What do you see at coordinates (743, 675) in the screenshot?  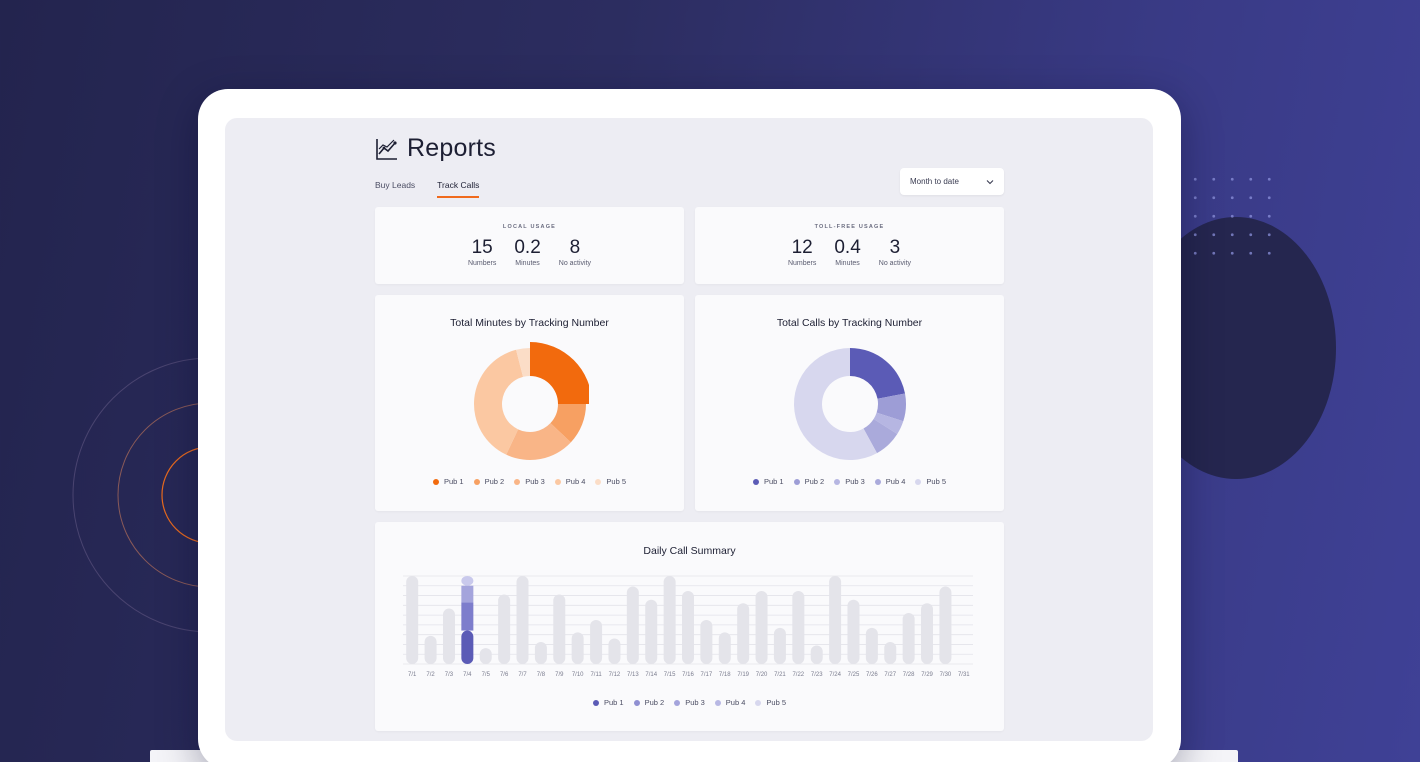 I see `x-tick-label: 7/19` at bounding box center [743, 675].